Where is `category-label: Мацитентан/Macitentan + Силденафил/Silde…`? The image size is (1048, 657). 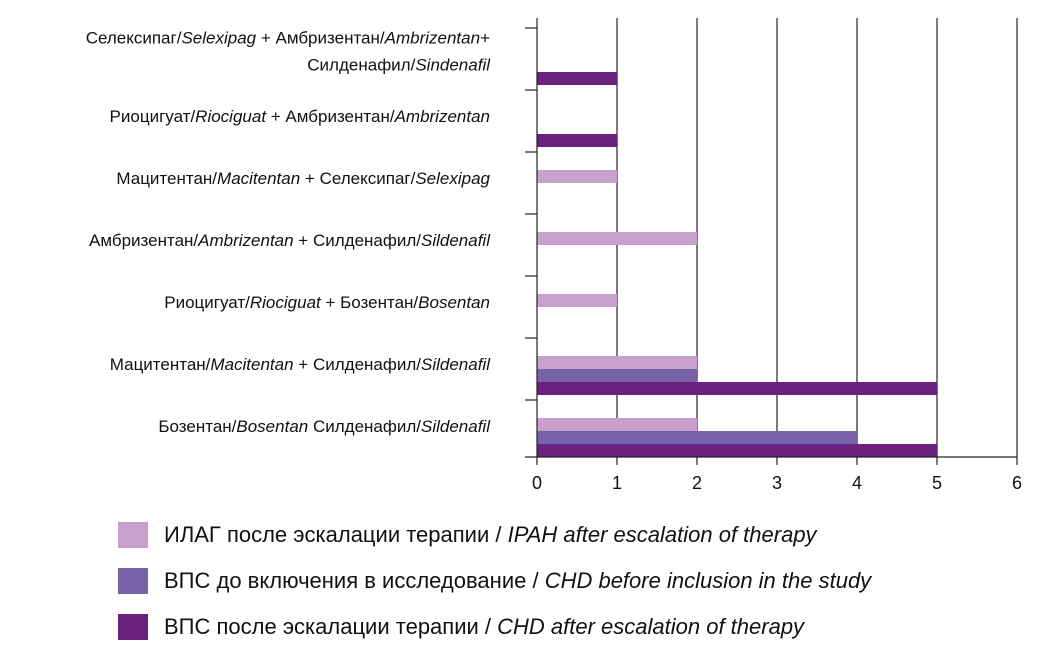 category-label: Мацитентан/Macitentan + Силденафил/Silde… is located at coordinates (300, 364).